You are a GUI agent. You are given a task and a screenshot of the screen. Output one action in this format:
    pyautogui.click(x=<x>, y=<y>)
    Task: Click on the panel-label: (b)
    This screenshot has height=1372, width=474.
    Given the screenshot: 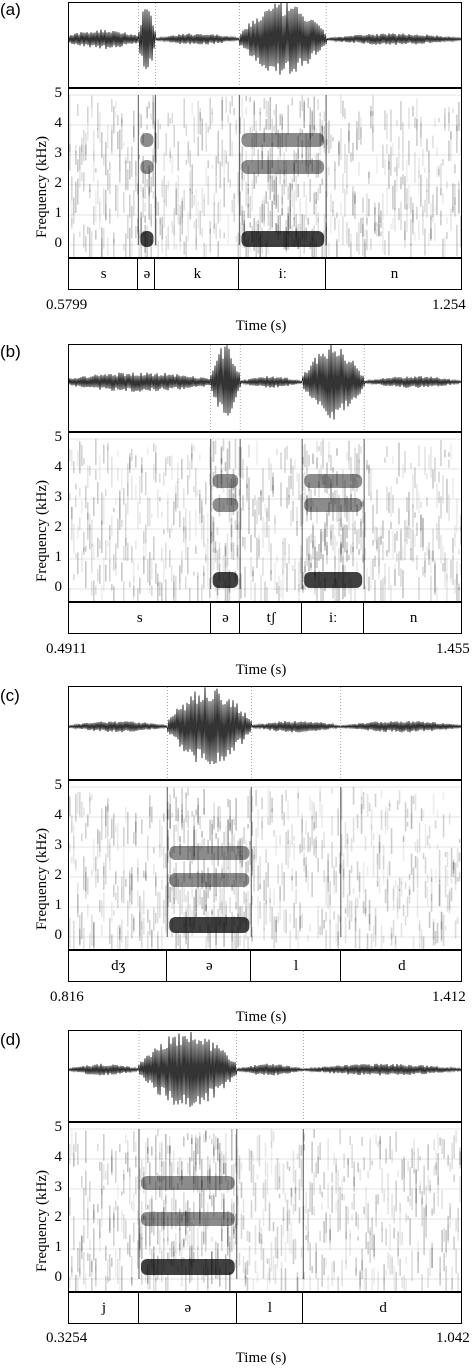 What is the action you would take?
    pyautogui.click(x=10, y=351)
    